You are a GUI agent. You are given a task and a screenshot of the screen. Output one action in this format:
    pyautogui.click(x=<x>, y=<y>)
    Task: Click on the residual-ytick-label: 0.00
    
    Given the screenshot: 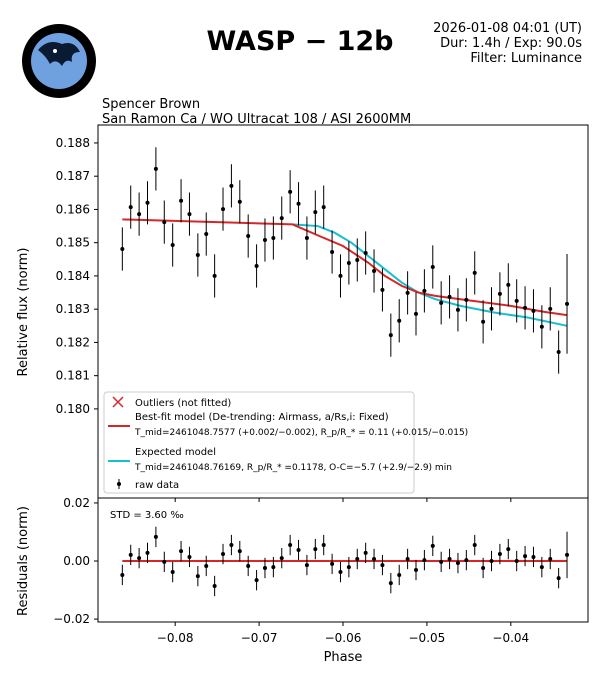 What is the action you would take?
    pyautogui.click(x=76, y=561)
    